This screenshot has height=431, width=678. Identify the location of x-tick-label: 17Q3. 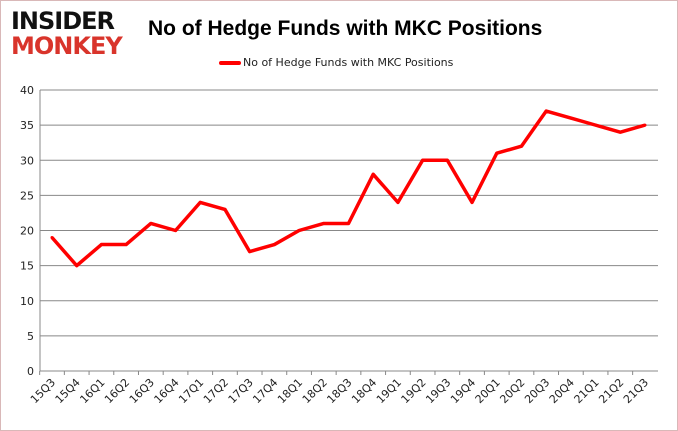
(241, 391).